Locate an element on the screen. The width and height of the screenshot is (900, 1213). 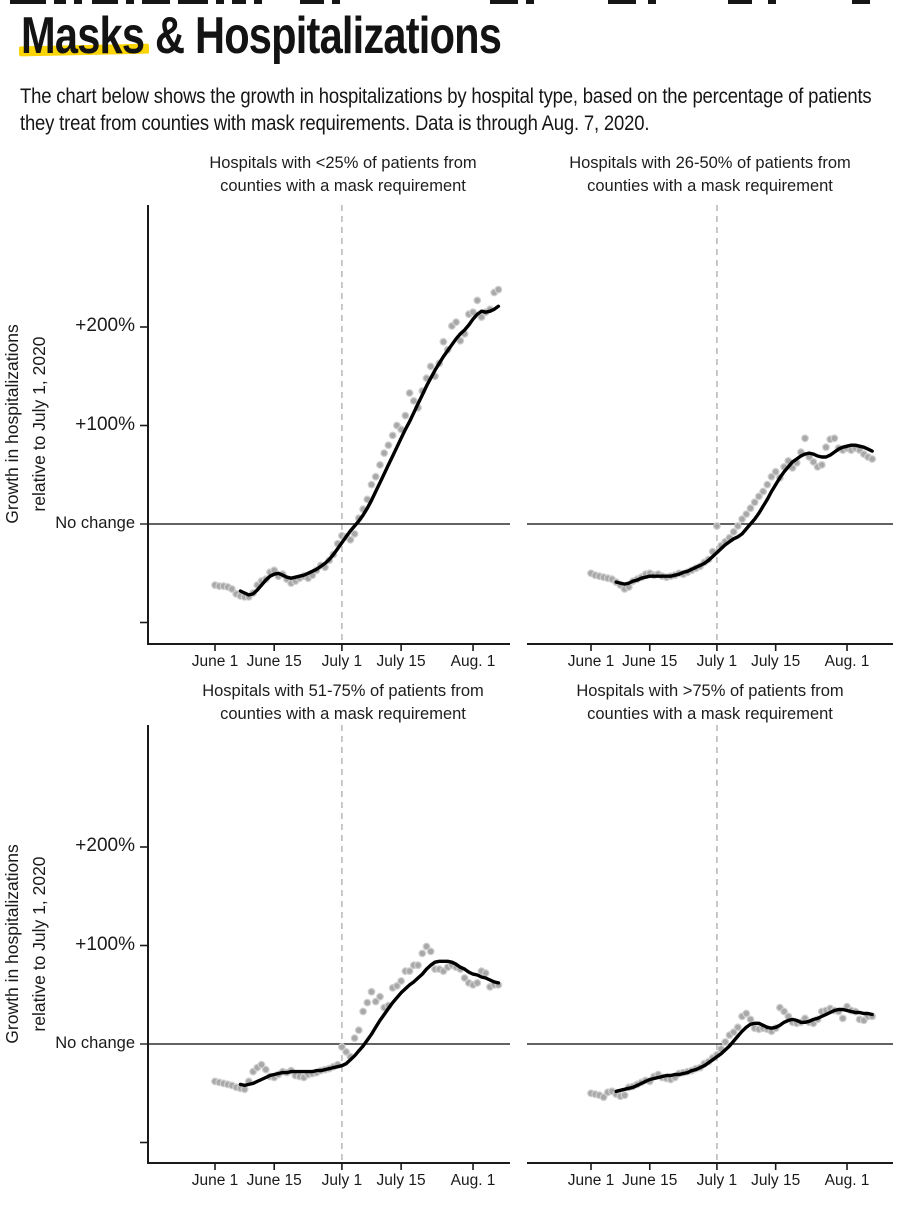
panel-title-line-1: Hospitals with 26-50% of patients from is located at coordinates (710, 163).